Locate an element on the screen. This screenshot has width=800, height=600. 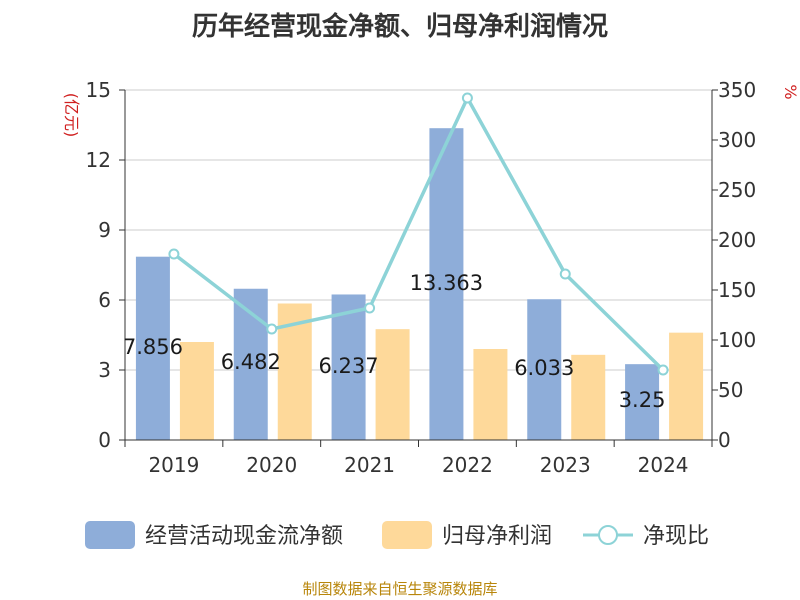
cashflow-data-label: 6.237 is located at coordinates (349, 366).